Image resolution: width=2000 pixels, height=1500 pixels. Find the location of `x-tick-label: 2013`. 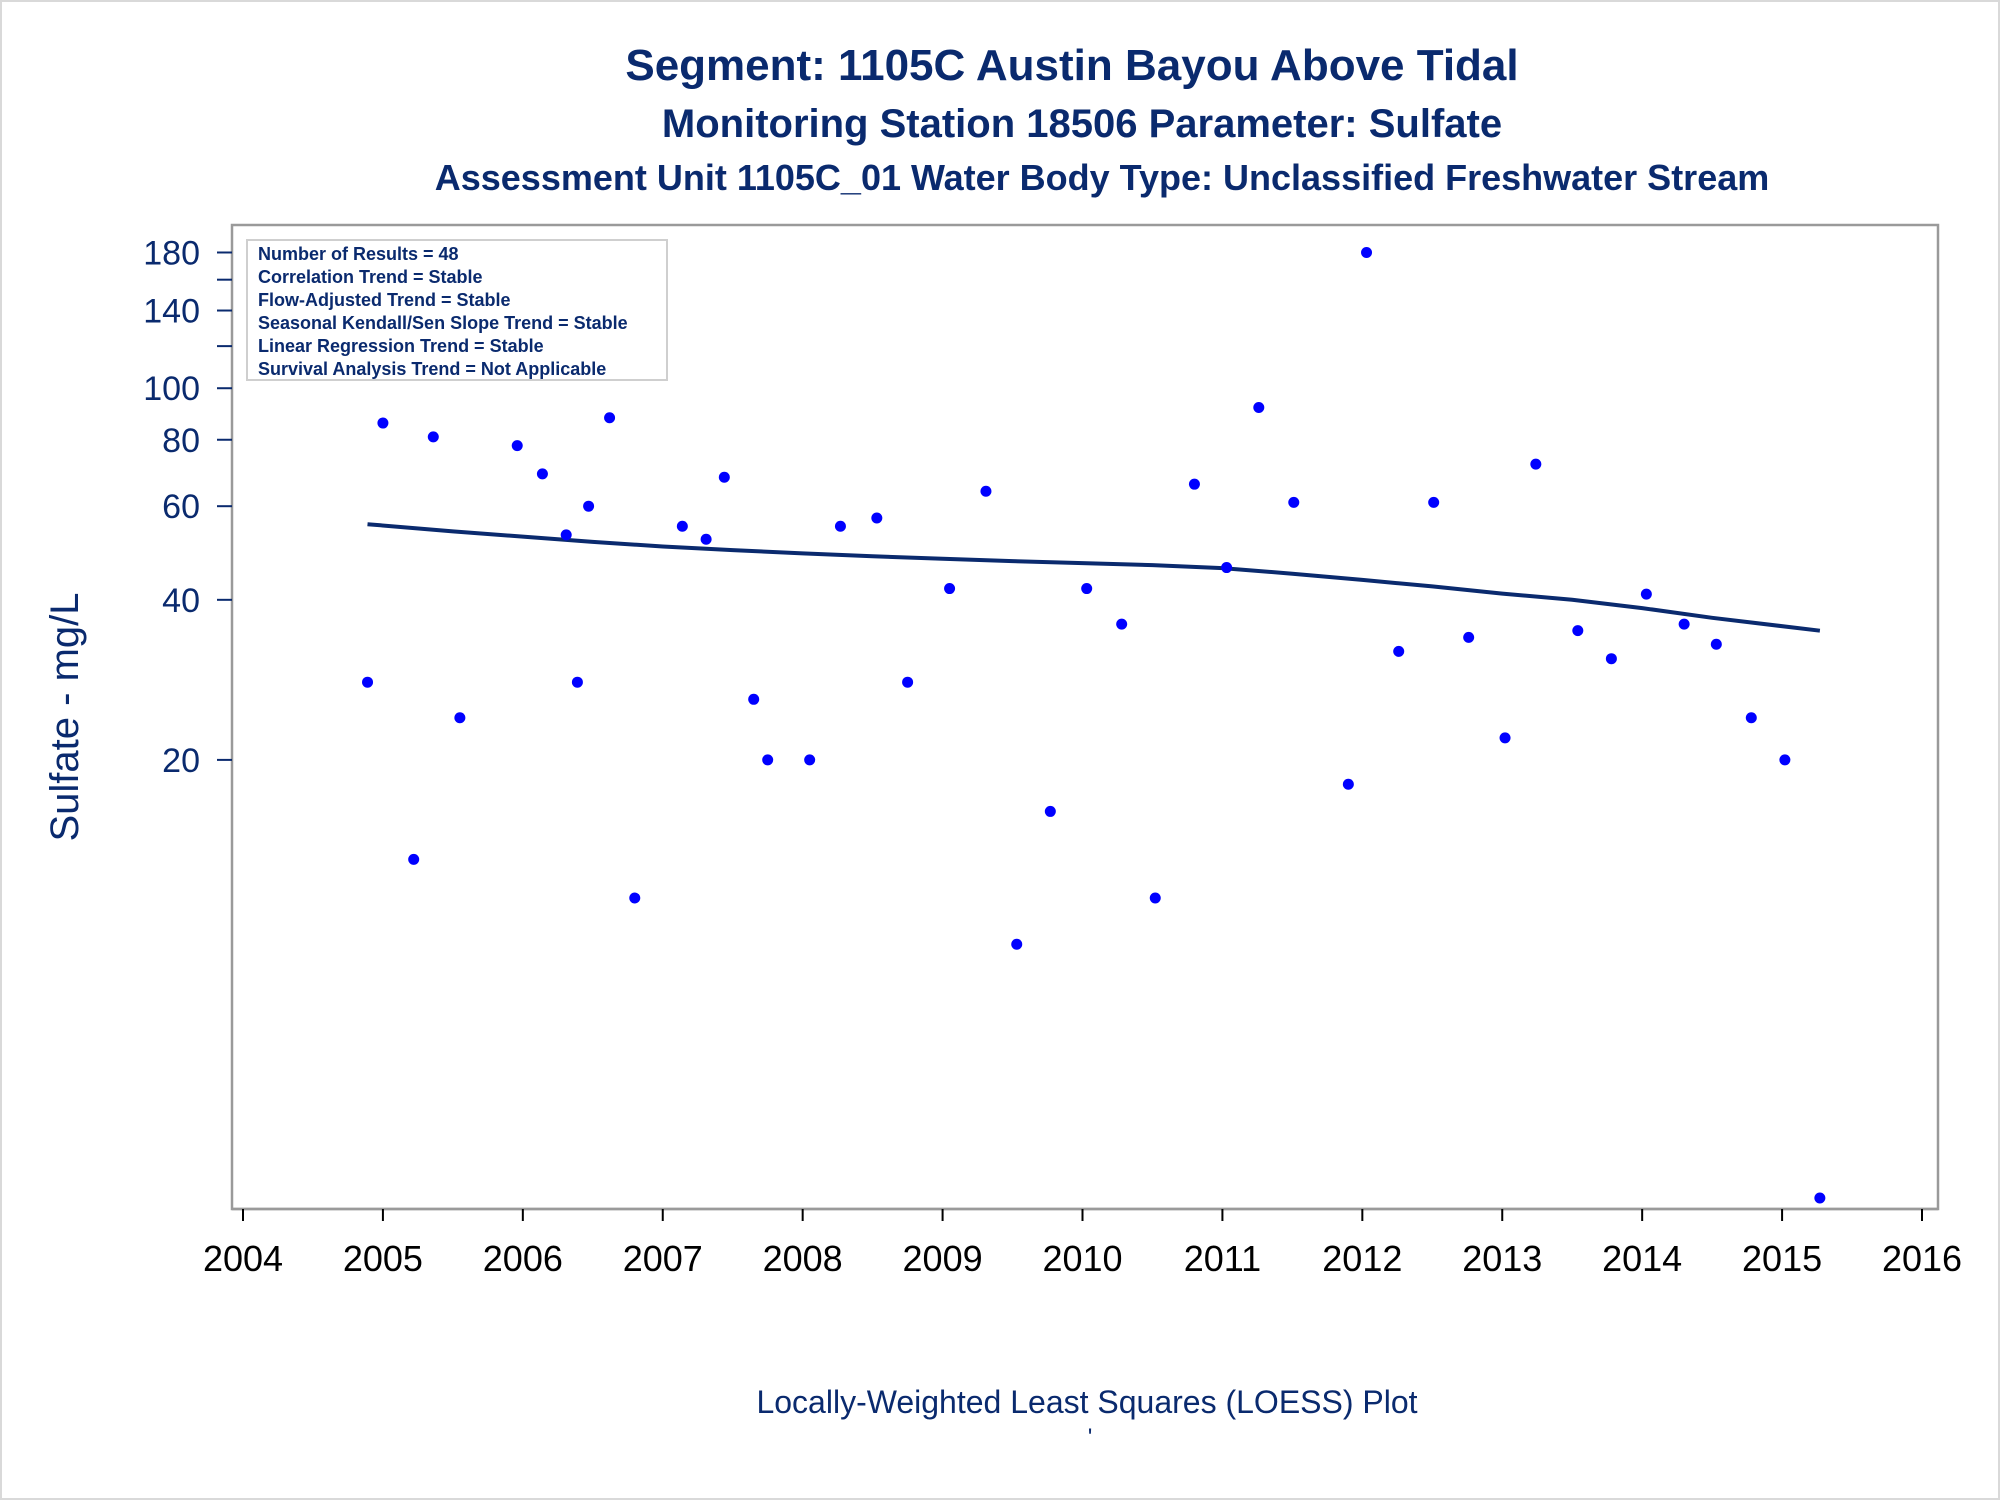

x-tick-label: 2013 is located at coordinates (1502, 1258).